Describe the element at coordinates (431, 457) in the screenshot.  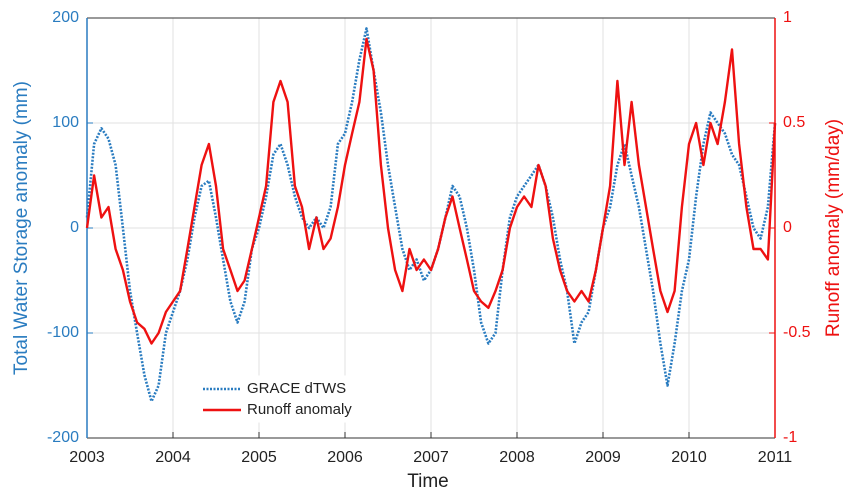
I see `x-tick-label: 2007` at that location.